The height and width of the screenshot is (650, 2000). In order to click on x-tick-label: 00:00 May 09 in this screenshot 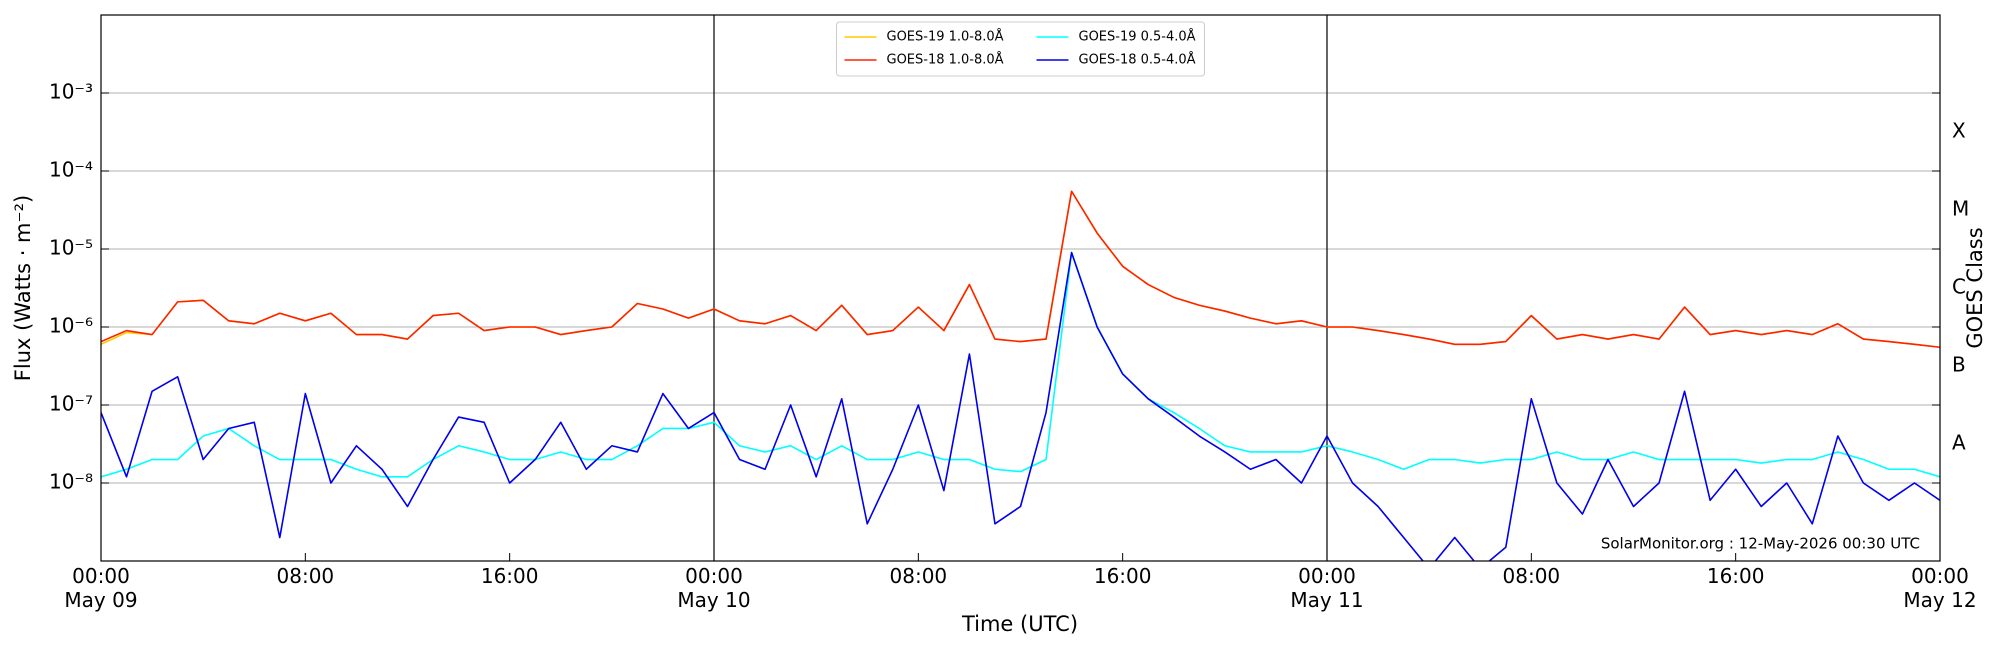, I will do `click(100, 588)`.